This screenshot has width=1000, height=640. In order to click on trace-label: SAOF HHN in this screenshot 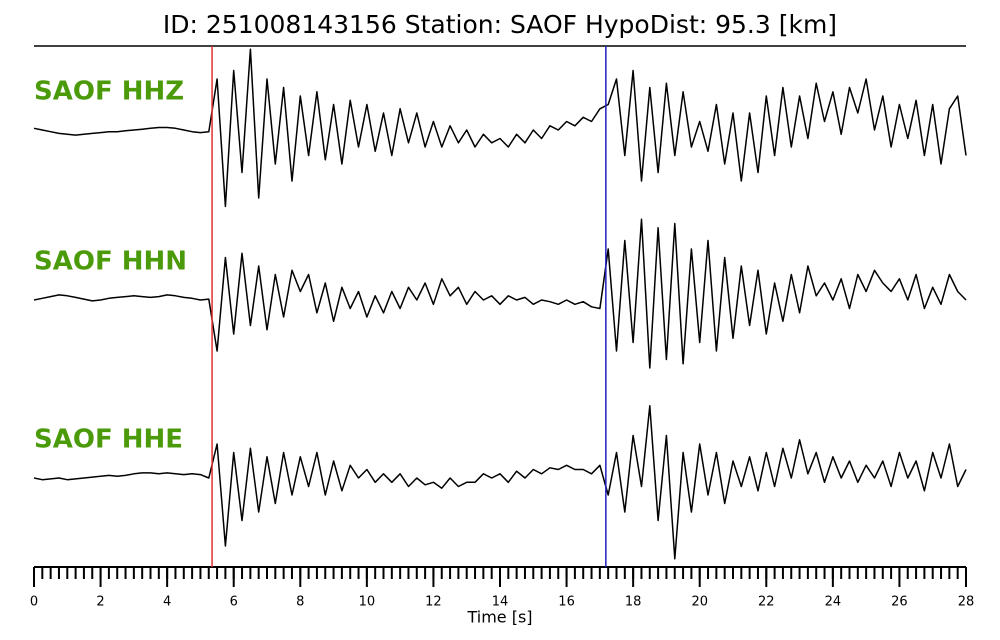, I will do `click(110, 262)`.